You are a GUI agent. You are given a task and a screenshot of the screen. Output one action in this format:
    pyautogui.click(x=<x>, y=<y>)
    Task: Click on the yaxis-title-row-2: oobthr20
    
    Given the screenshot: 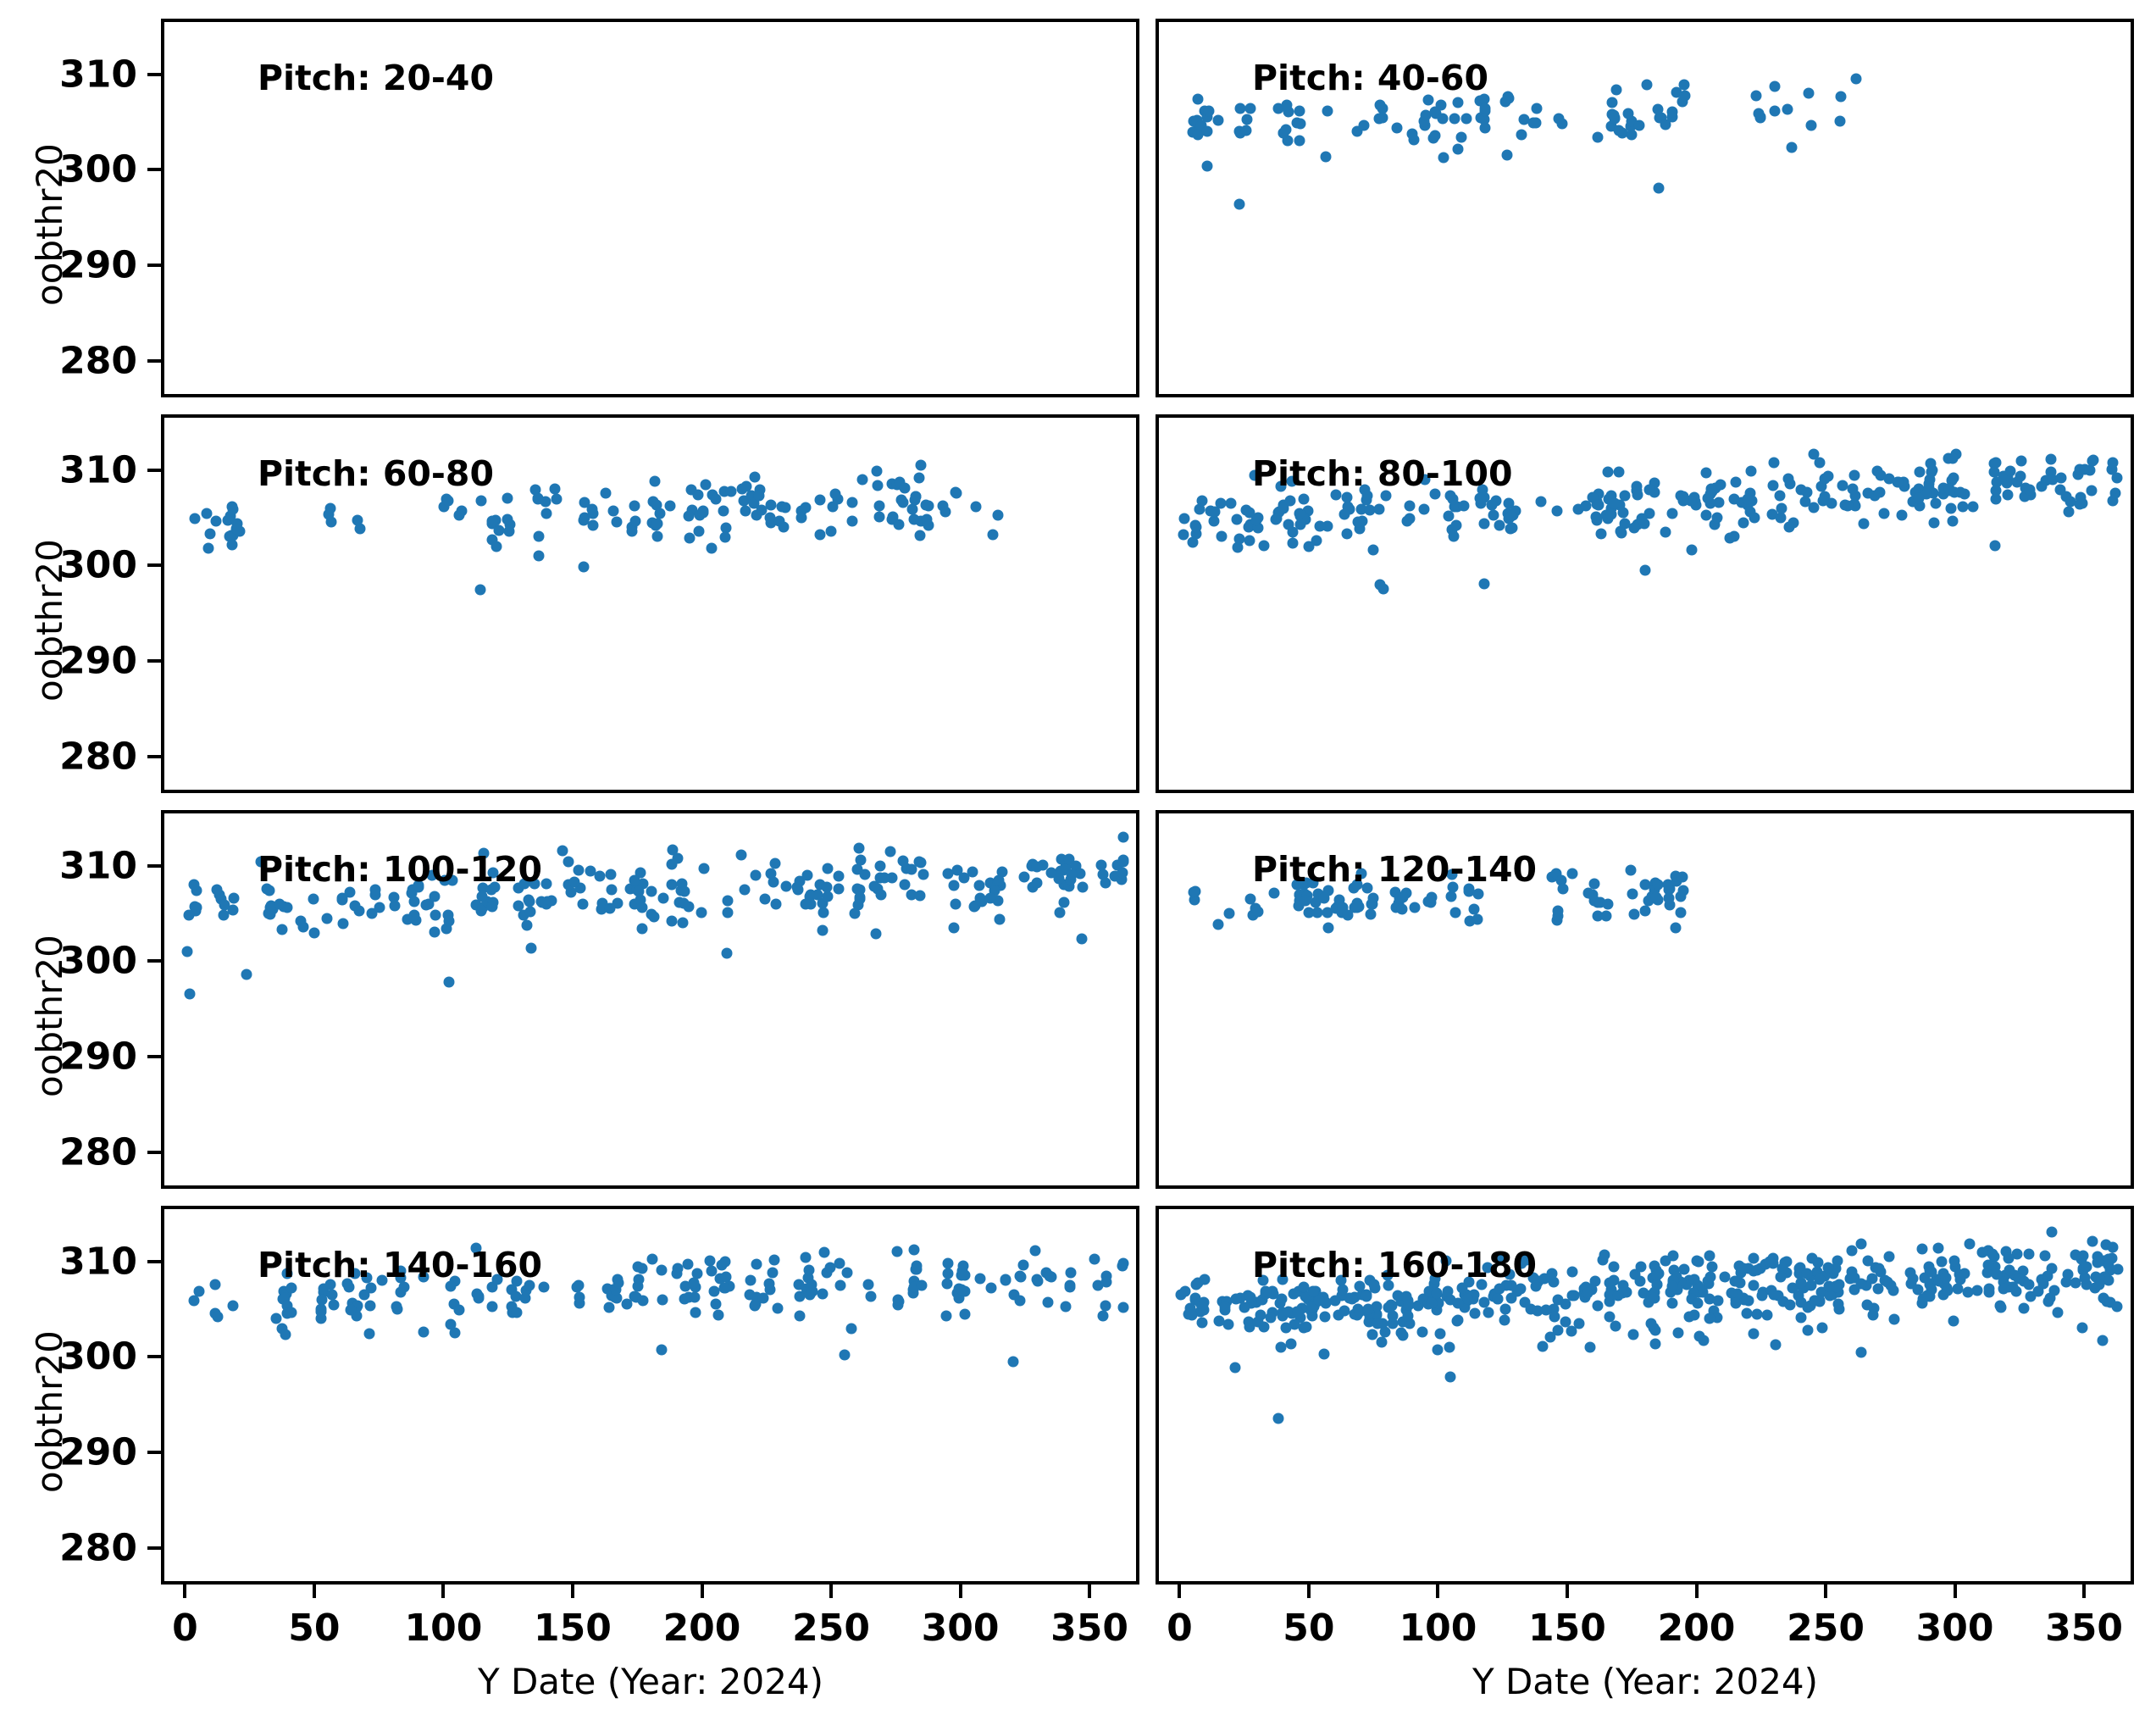 What is the action you would take?
    pyautogui.click(x=49, y=1015)
    